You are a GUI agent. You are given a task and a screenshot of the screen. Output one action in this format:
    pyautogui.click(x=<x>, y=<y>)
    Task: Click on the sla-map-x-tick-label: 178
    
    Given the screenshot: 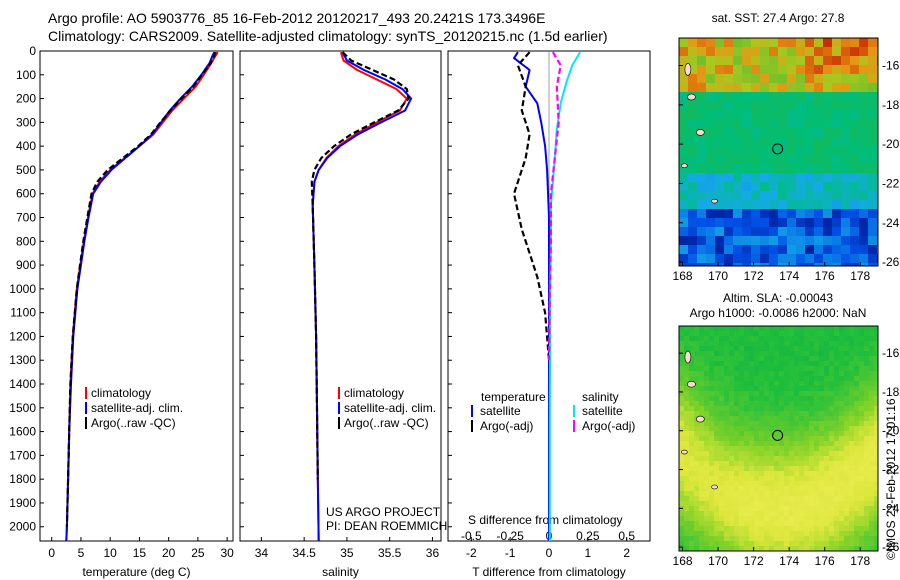 What is the action you would take?
    pyautogui.click(x=860, y=561)
    